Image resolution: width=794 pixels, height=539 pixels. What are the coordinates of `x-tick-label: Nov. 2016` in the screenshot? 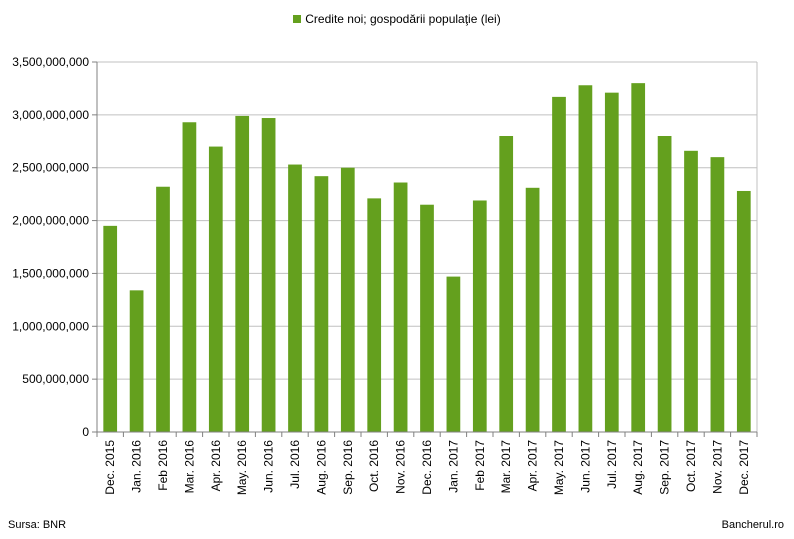 It's located at (401, 467).